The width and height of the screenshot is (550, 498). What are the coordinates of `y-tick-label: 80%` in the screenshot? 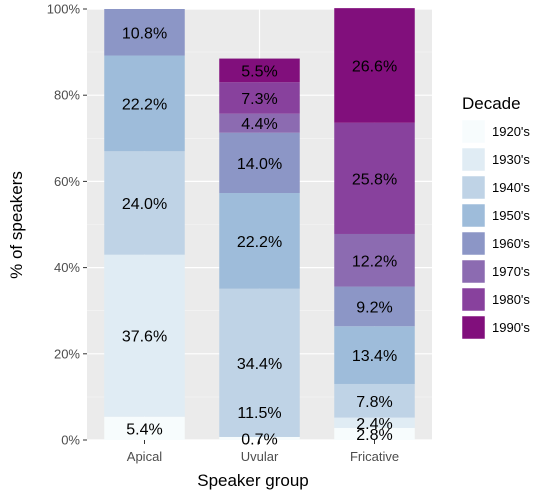 It's located at (67, 95).